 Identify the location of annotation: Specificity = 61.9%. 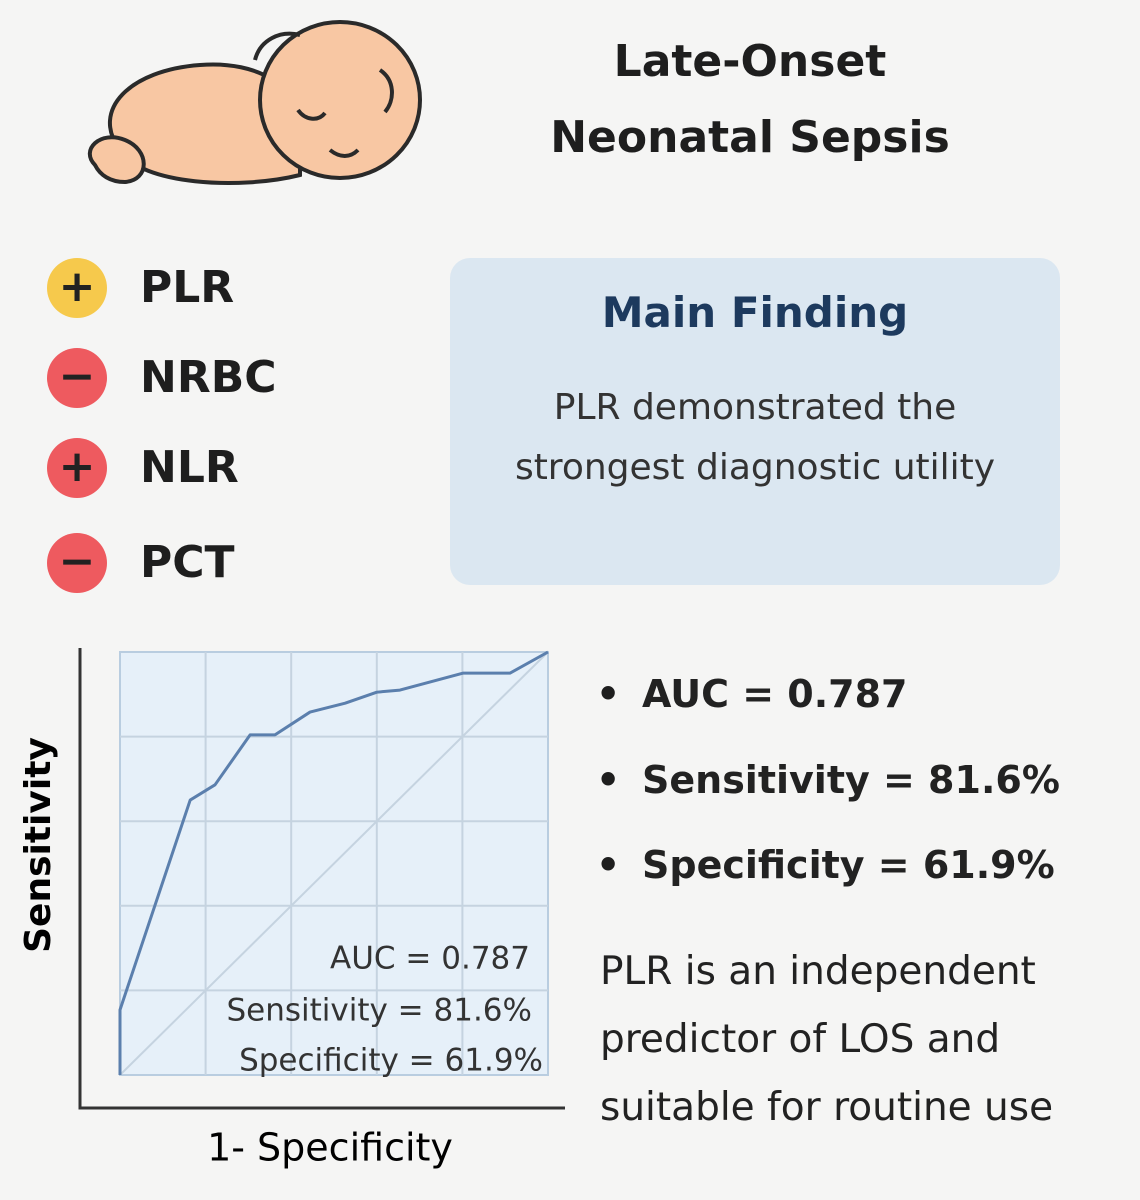
(391, 1061).